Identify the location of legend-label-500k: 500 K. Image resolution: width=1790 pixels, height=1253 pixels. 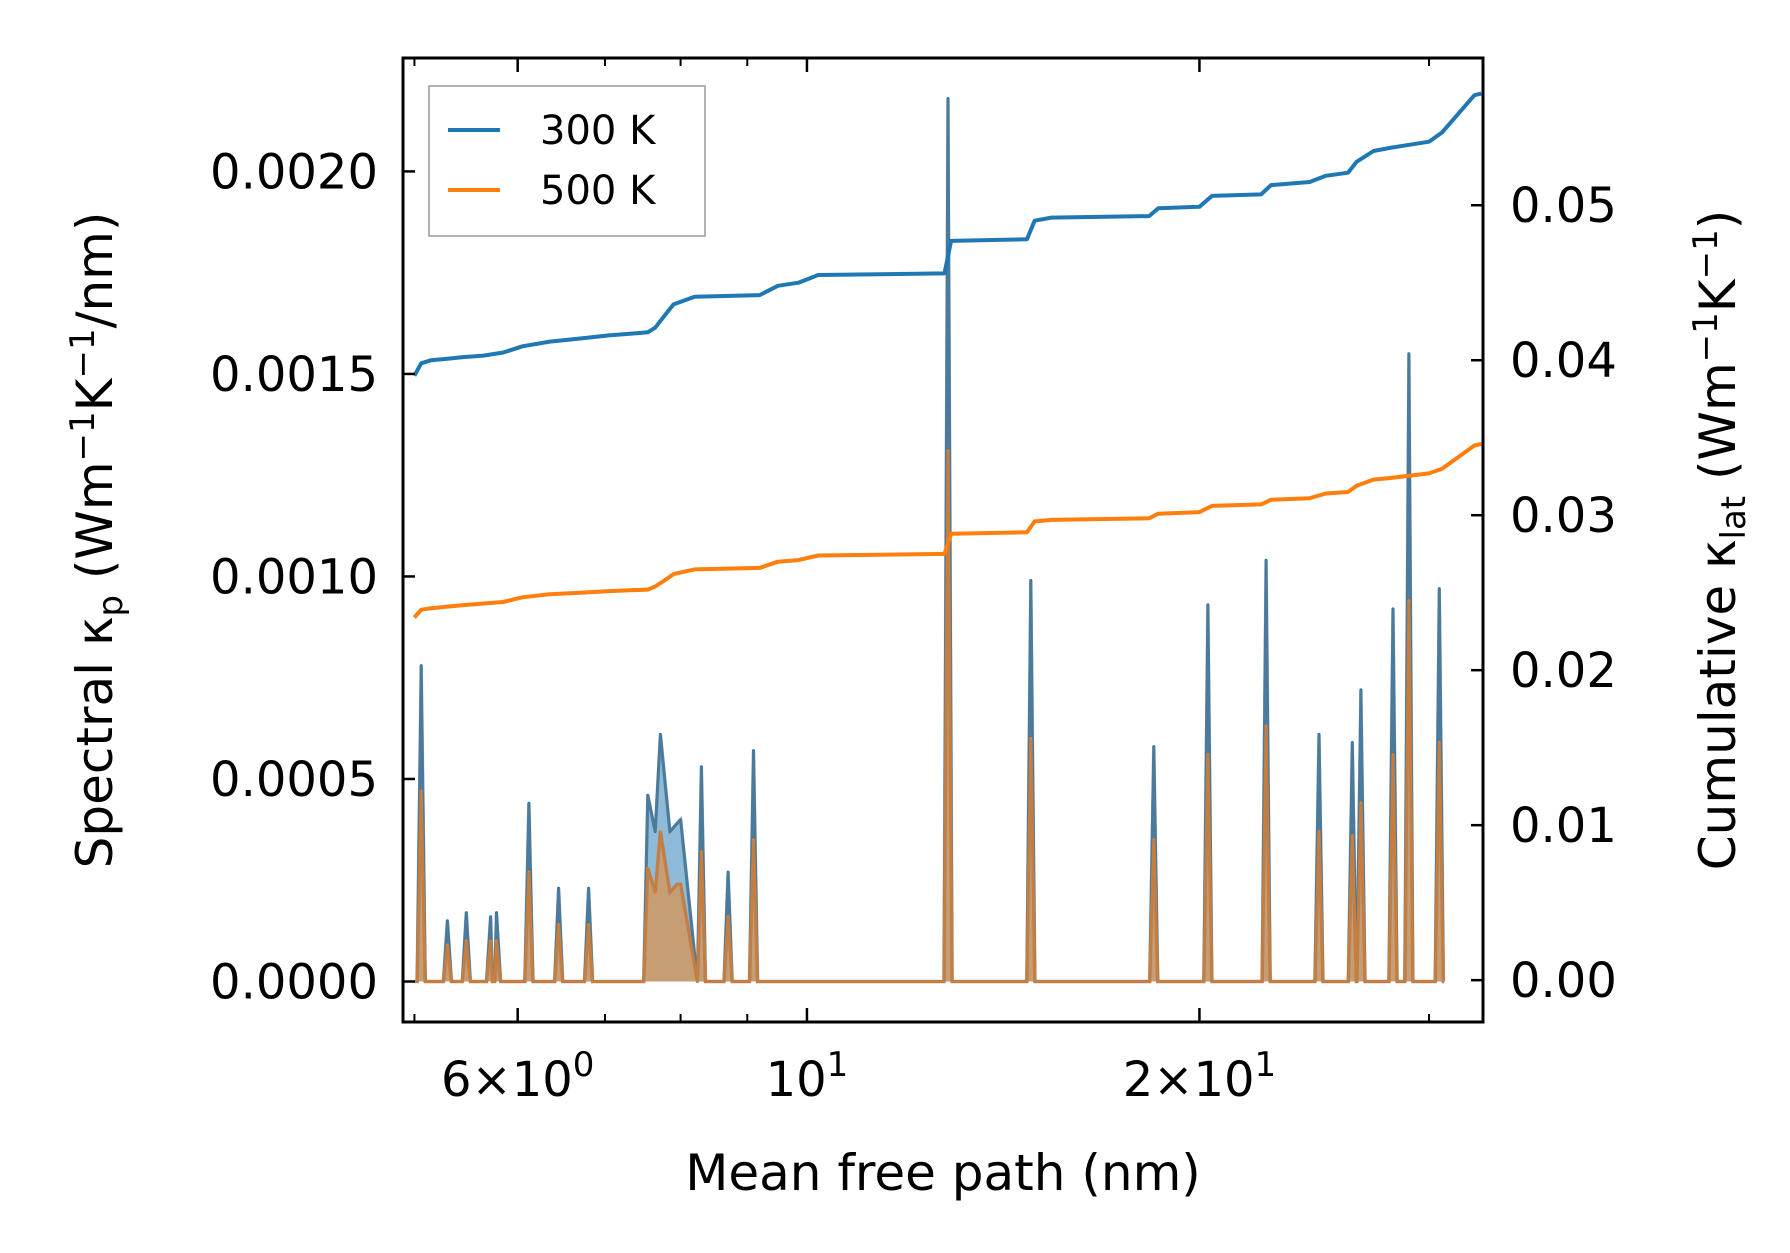
(598, 191).